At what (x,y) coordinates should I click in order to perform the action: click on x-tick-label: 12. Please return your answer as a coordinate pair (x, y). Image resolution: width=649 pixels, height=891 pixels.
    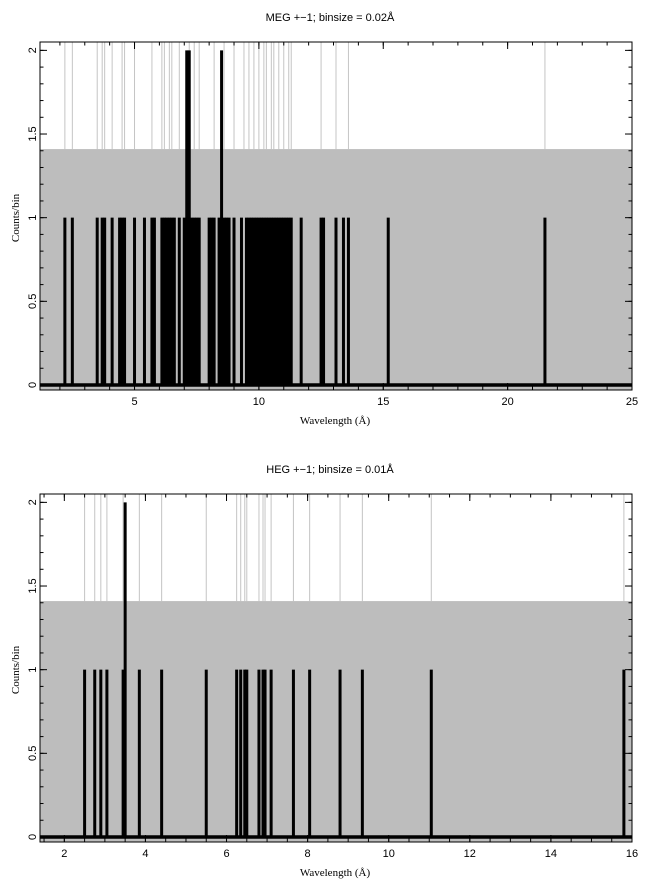
    Looking at the image, I should click on (470, 854).